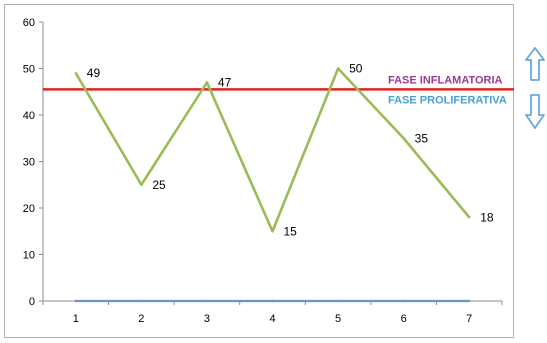 This screenshot has width=547, height=343. What do you see at coordinates (466, 88) in the screenshot?
I see `annotation-layer: FASE INFLAMATORIA FASE PROLIFERATIVA` at bounding box center [466, 88].